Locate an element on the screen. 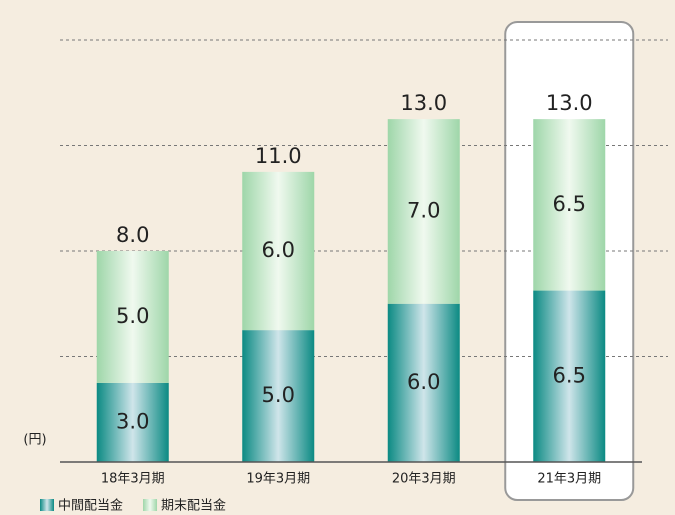 The height and width of the screenshot is (515, 675). legend-label: 期末配当金 is located at coordinates (193, 506).